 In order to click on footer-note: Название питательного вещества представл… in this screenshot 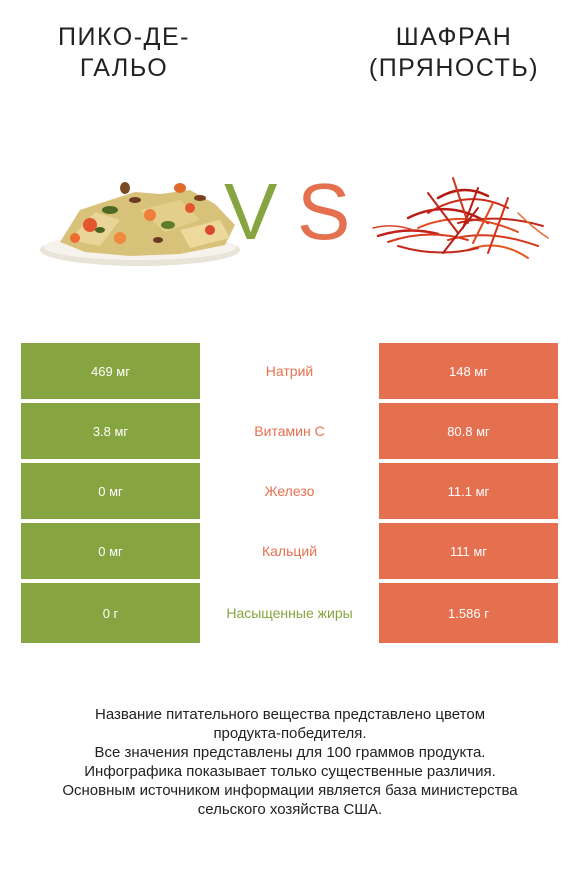, I will do `click(290, 762)`.